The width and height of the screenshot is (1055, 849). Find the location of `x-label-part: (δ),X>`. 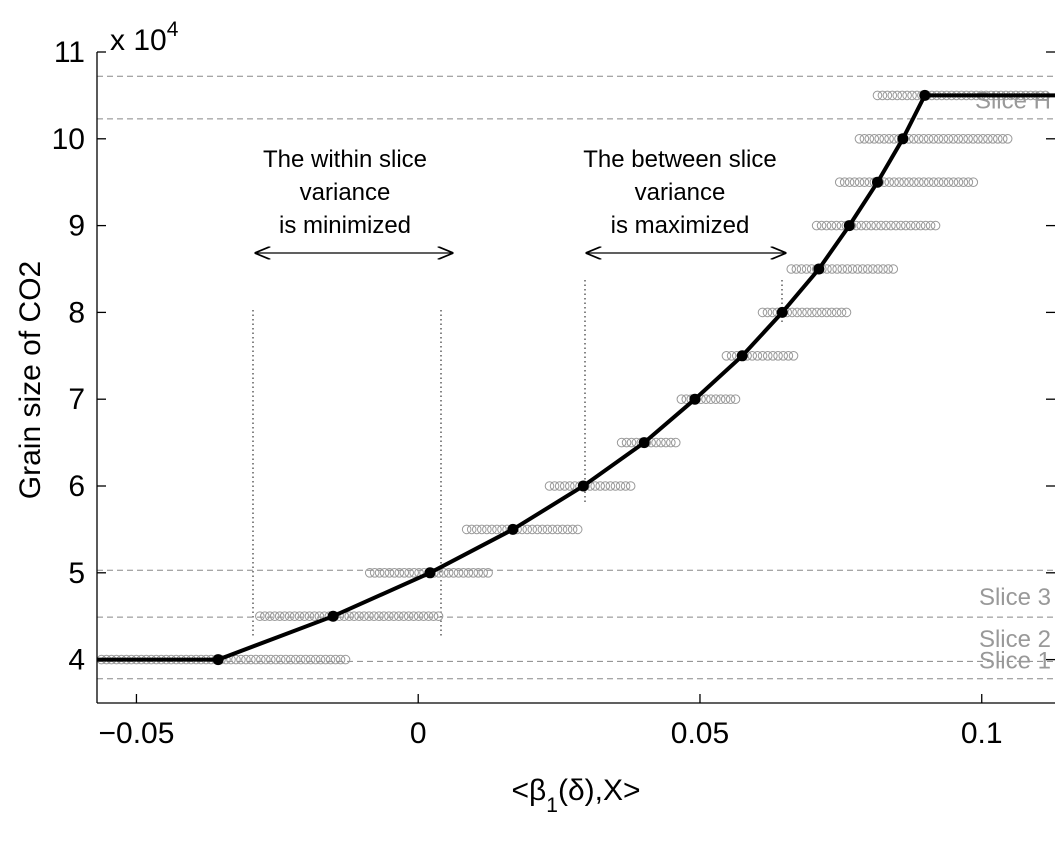

x-label-part: (δ),X> is located at coordinates (599, 790).